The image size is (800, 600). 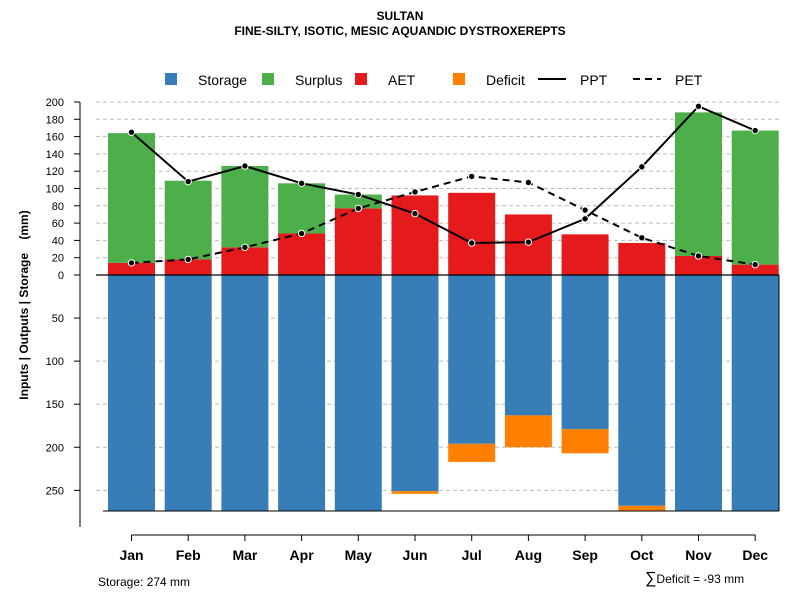 I want to click on ppt-point-feb, so click(x=188, y=181).